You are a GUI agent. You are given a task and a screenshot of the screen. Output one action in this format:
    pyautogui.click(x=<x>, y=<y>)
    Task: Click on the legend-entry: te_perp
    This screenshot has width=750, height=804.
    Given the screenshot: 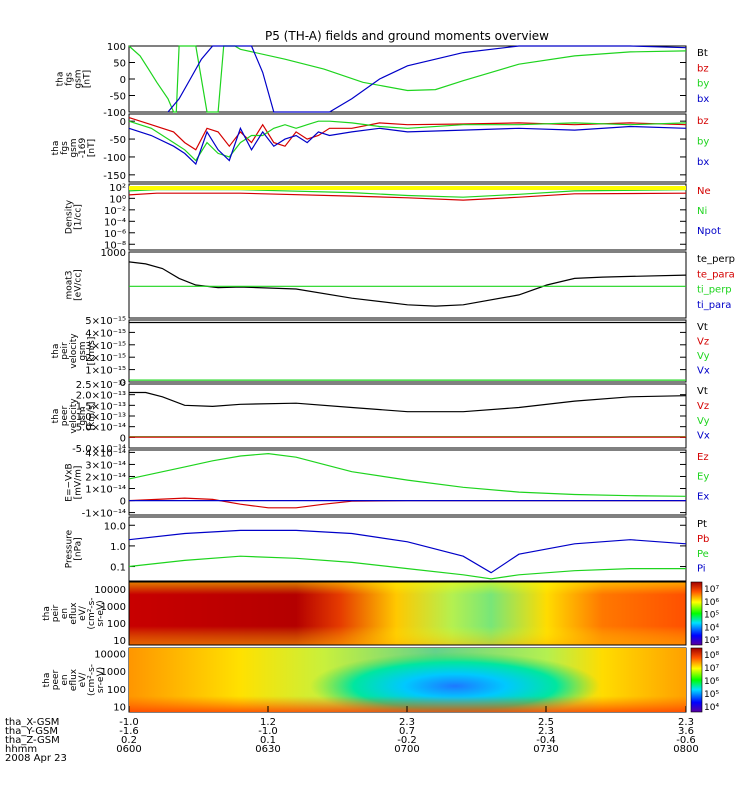 What is the action you would take?
    pyautogui.click(x=716, y=259)
    